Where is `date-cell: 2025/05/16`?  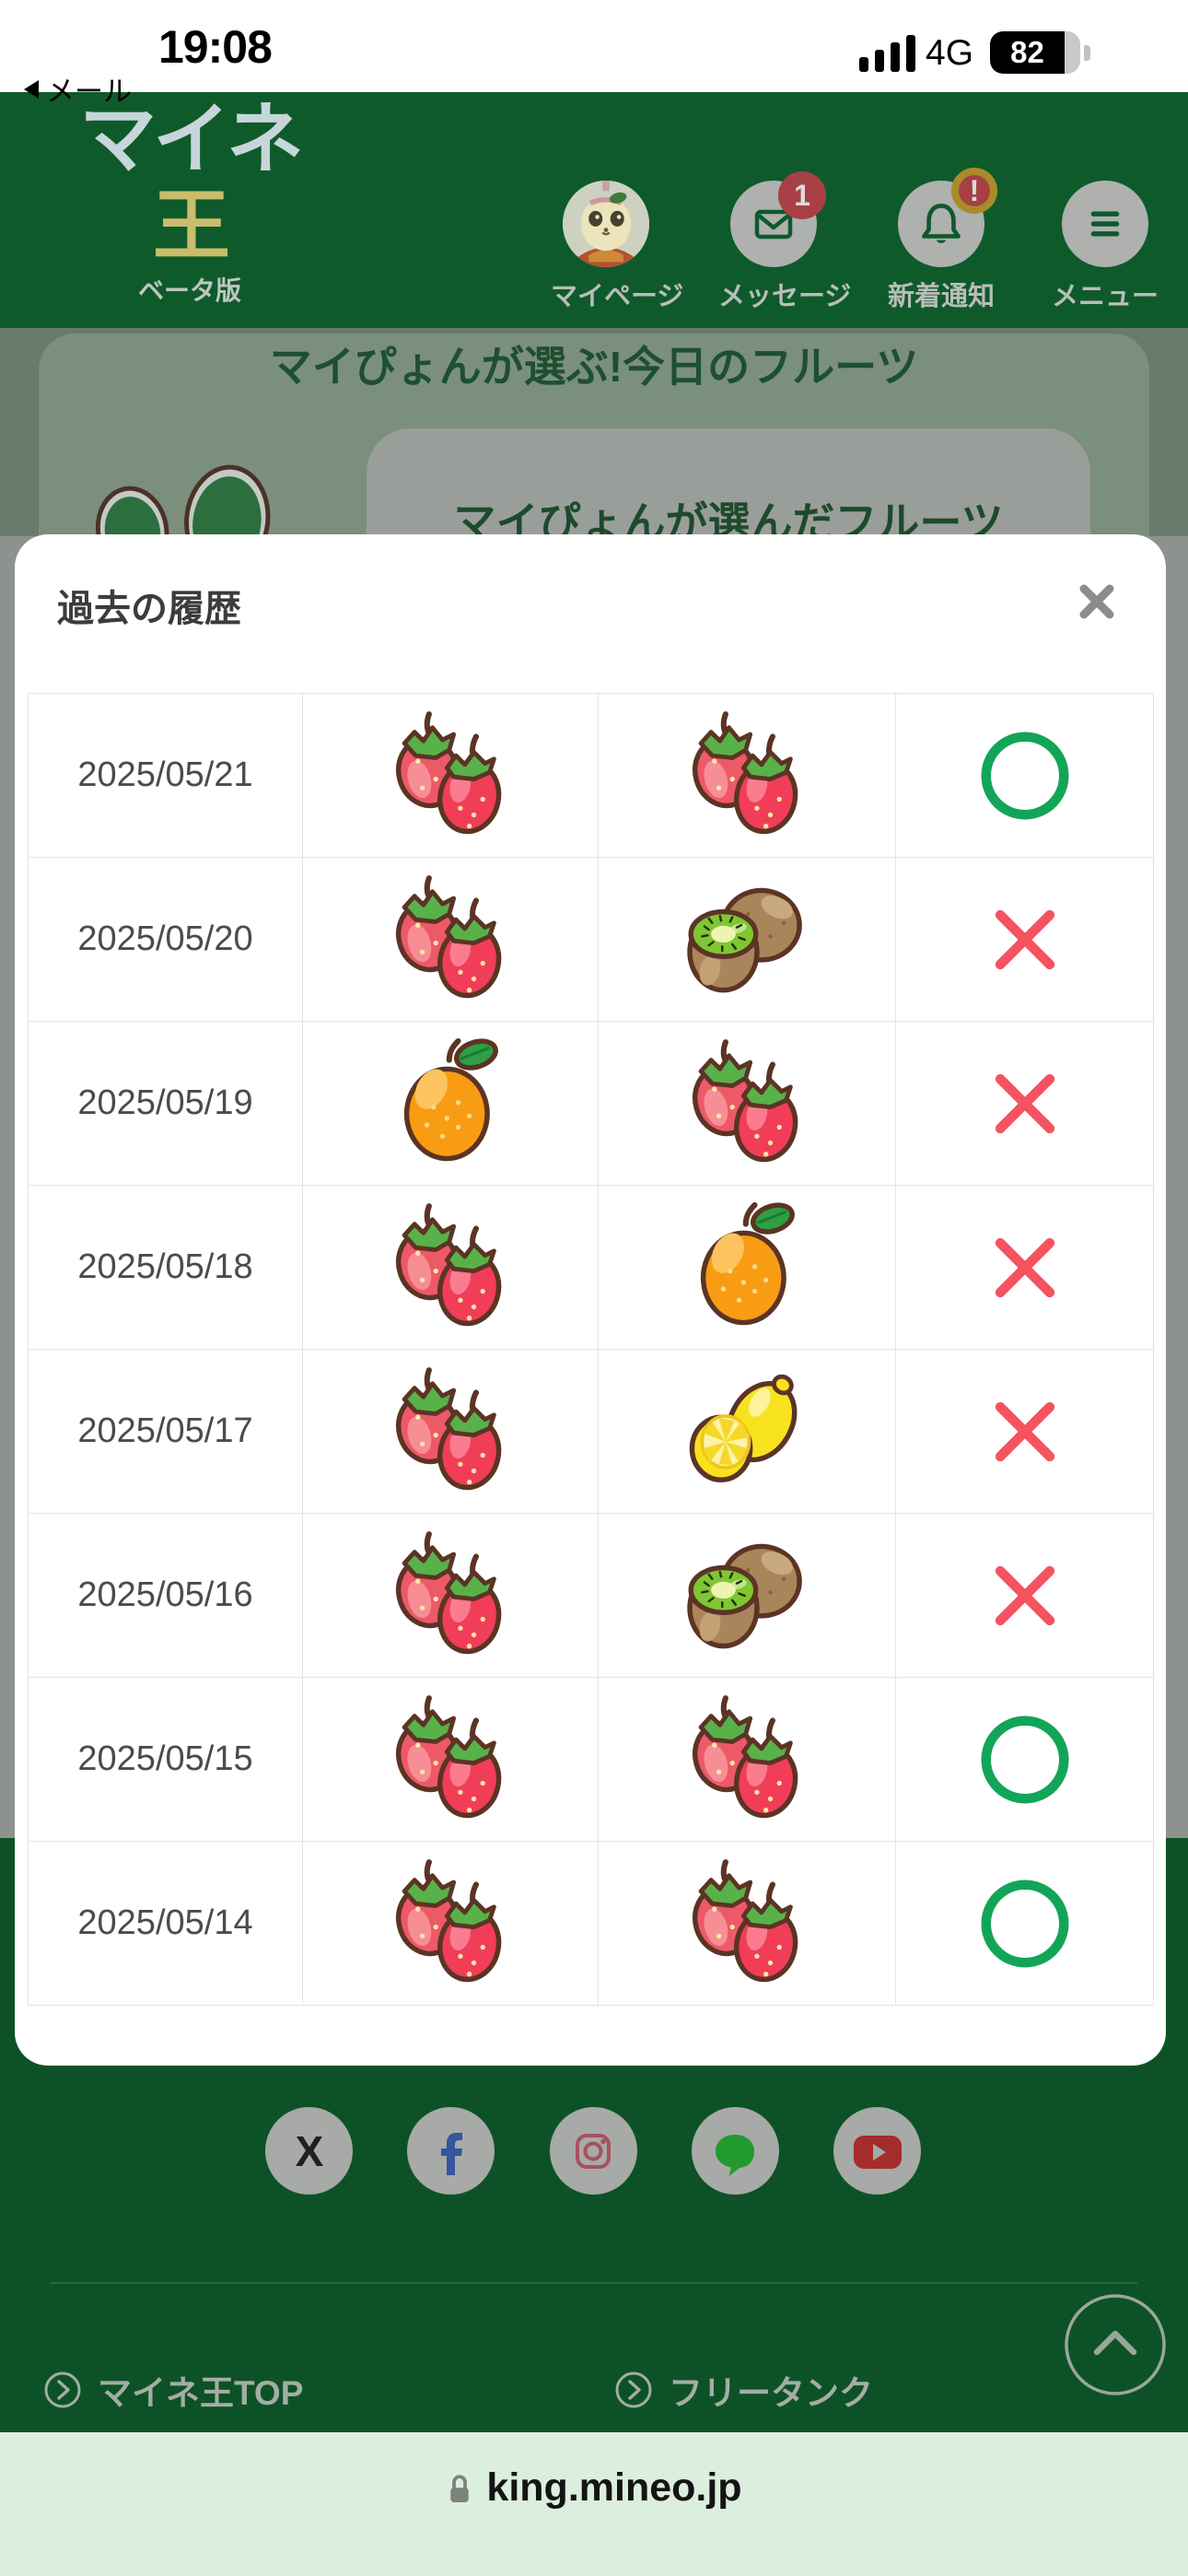
date-cell: 2025/05/16 is located at coordinates (165, 1595).